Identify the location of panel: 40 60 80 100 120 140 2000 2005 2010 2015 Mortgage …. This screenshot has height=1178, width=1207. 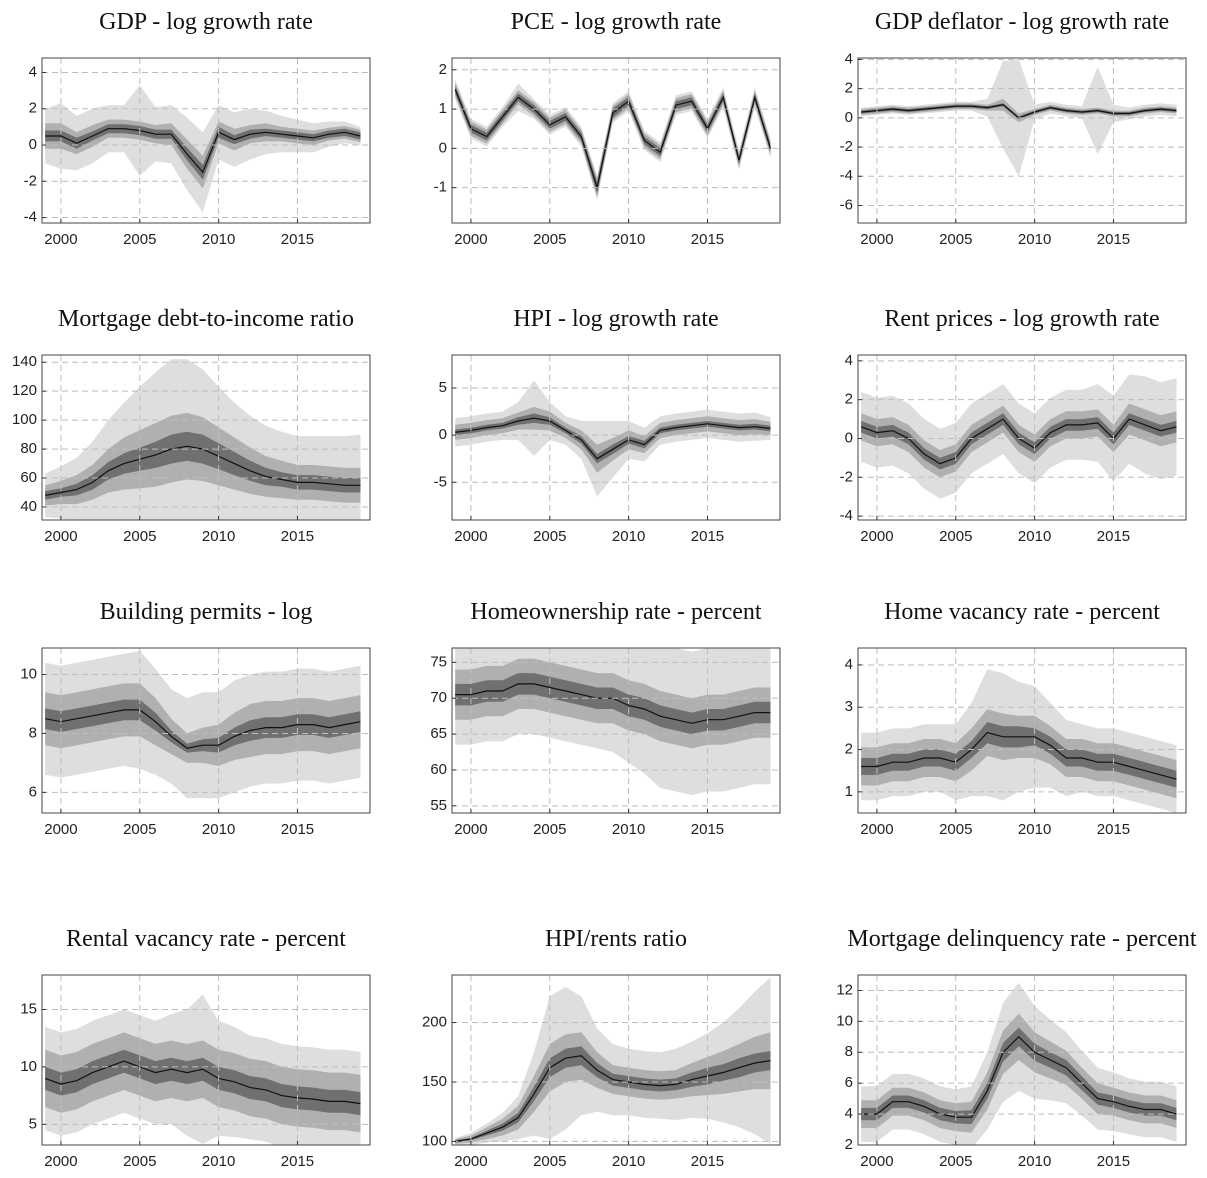
(191, 425).